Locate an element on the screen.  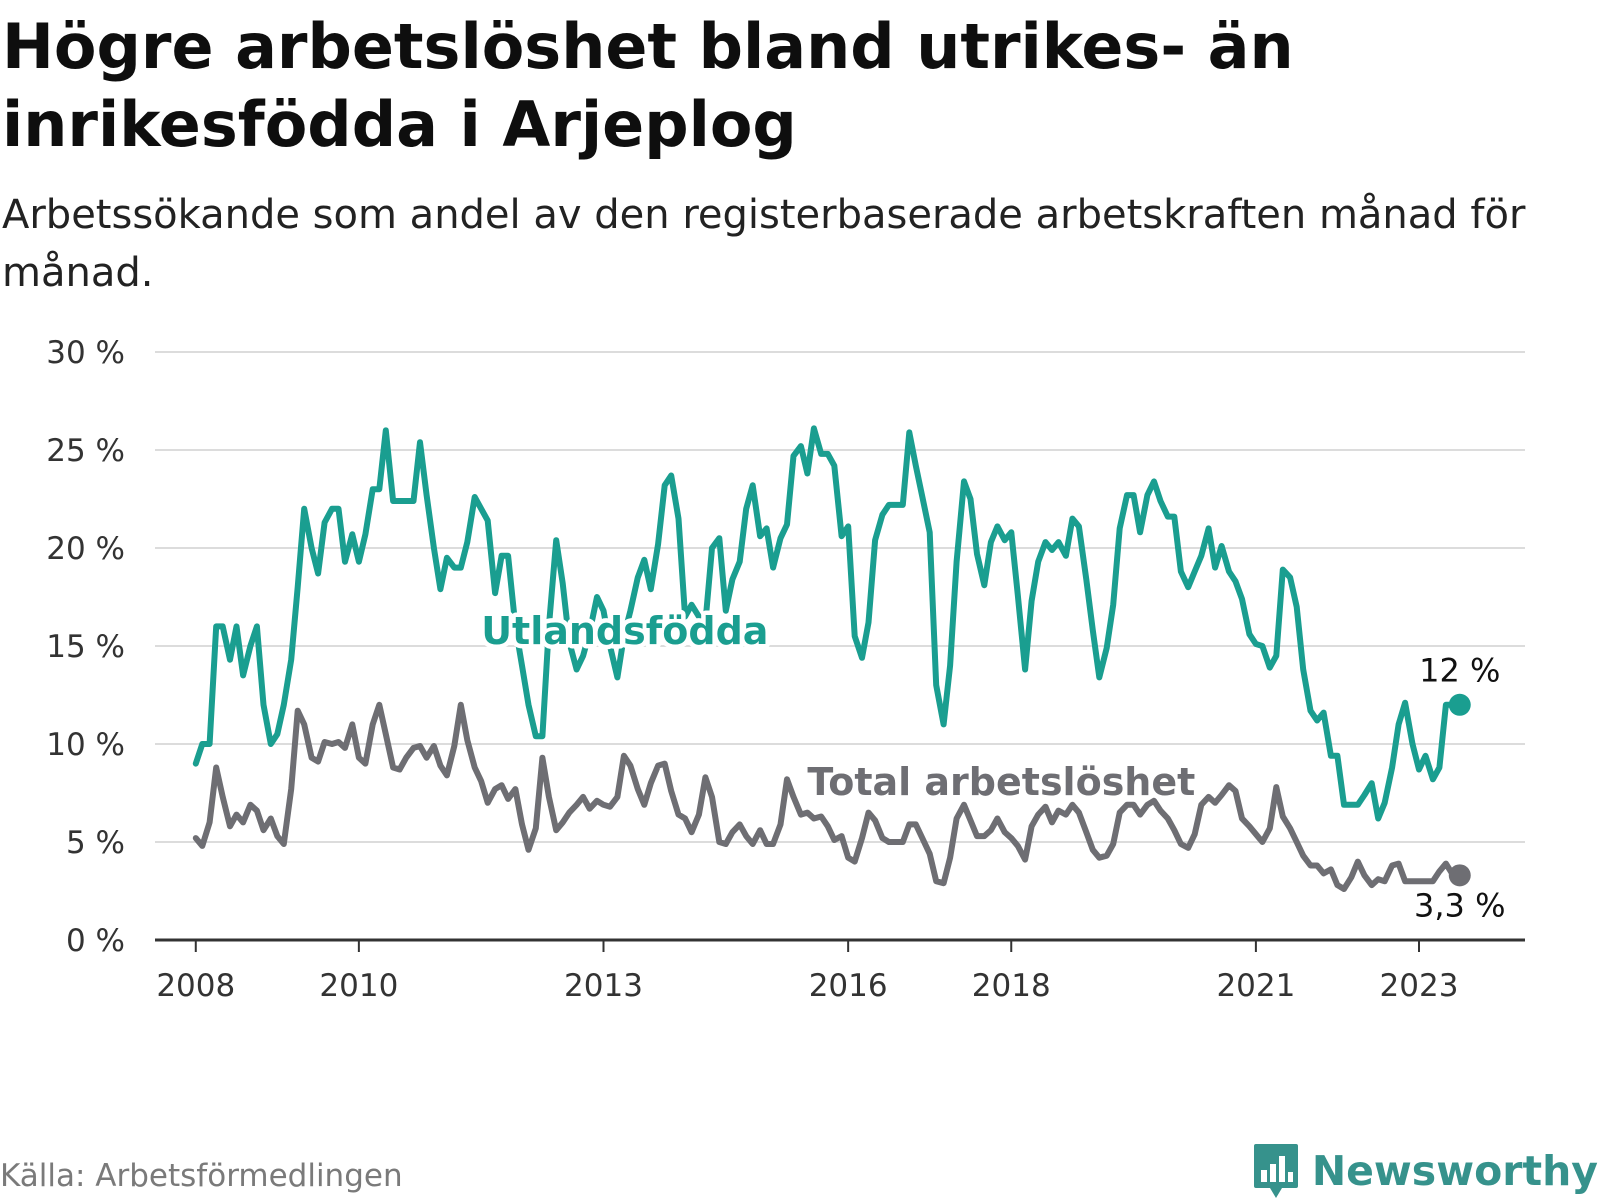
end-point-utlandsfodda is located at coordinates (1459, 704).